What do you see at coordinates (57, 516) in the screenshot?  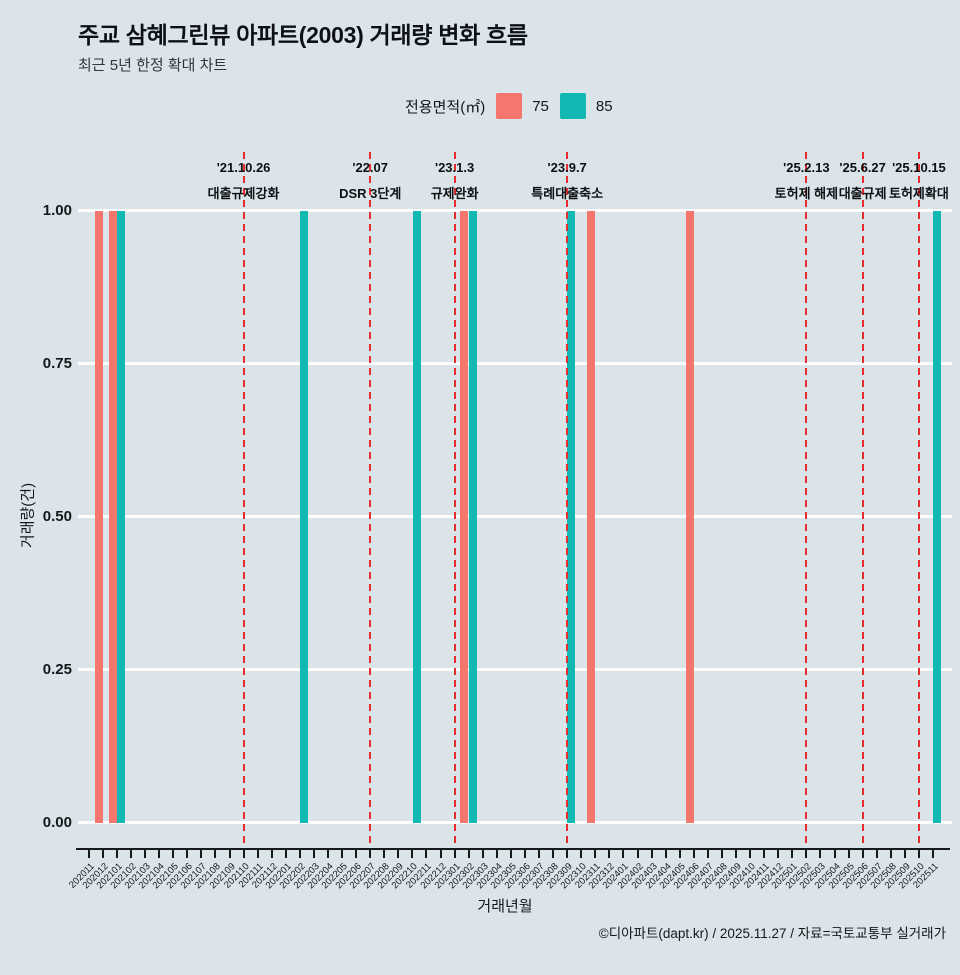 I see `y-tick-label: 0.50` at bounding box center [57, 516].